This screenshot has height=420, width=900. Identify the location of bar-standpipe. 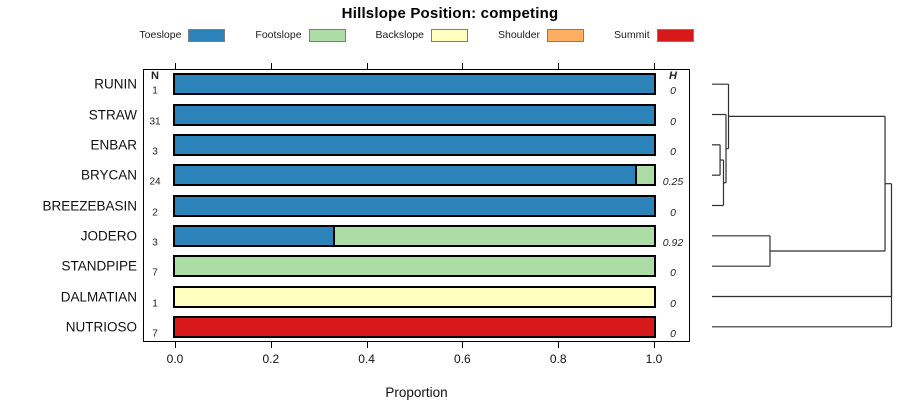
(414, 266).